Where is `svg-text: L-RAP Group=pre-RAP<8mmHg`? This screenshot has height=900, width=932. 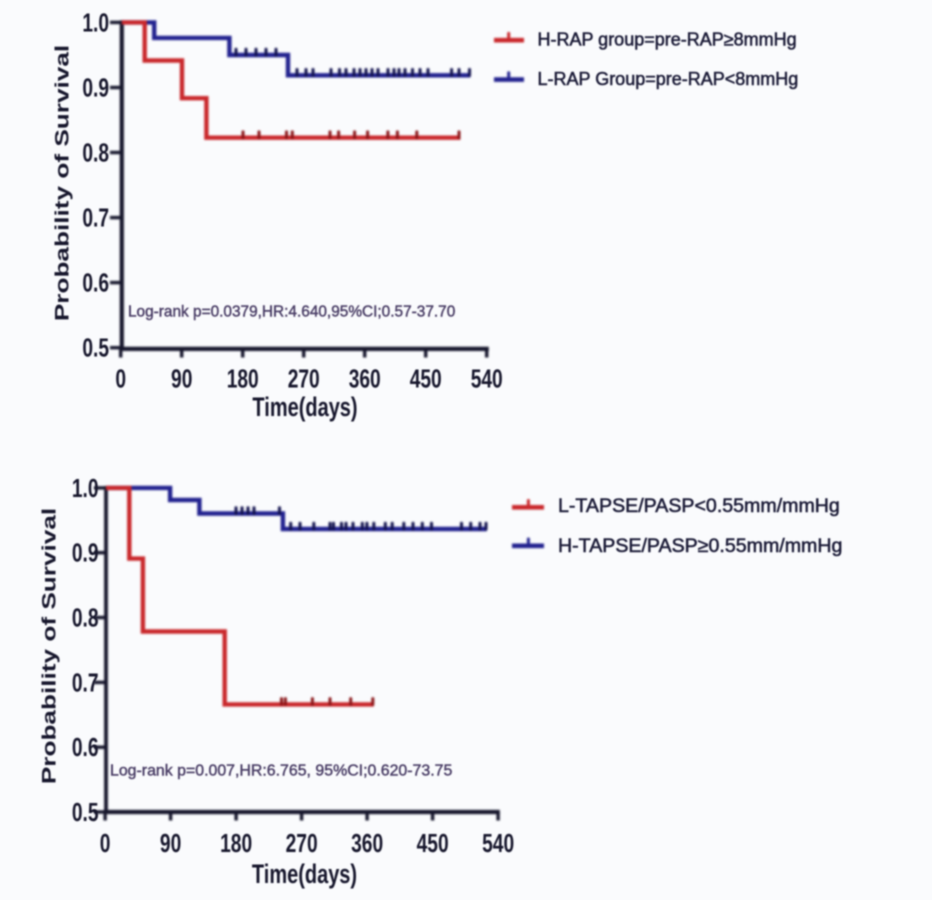
svg-text: L-RAP Group=pre-RAP<8mmHg is located at coordinates (668, 79).